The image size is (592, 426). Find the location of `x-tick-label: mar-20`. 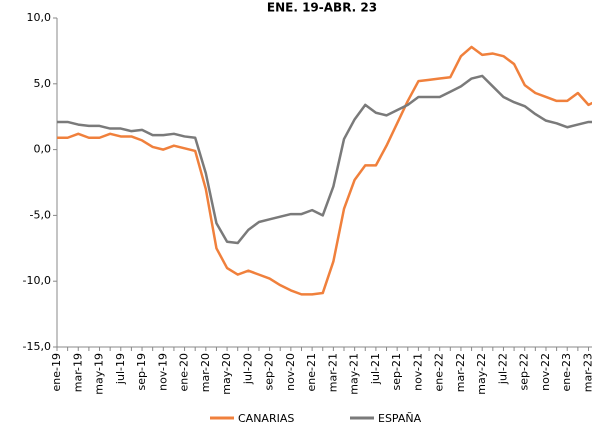

x-tick-label: mar-20 is located at coordinates (205, 372).